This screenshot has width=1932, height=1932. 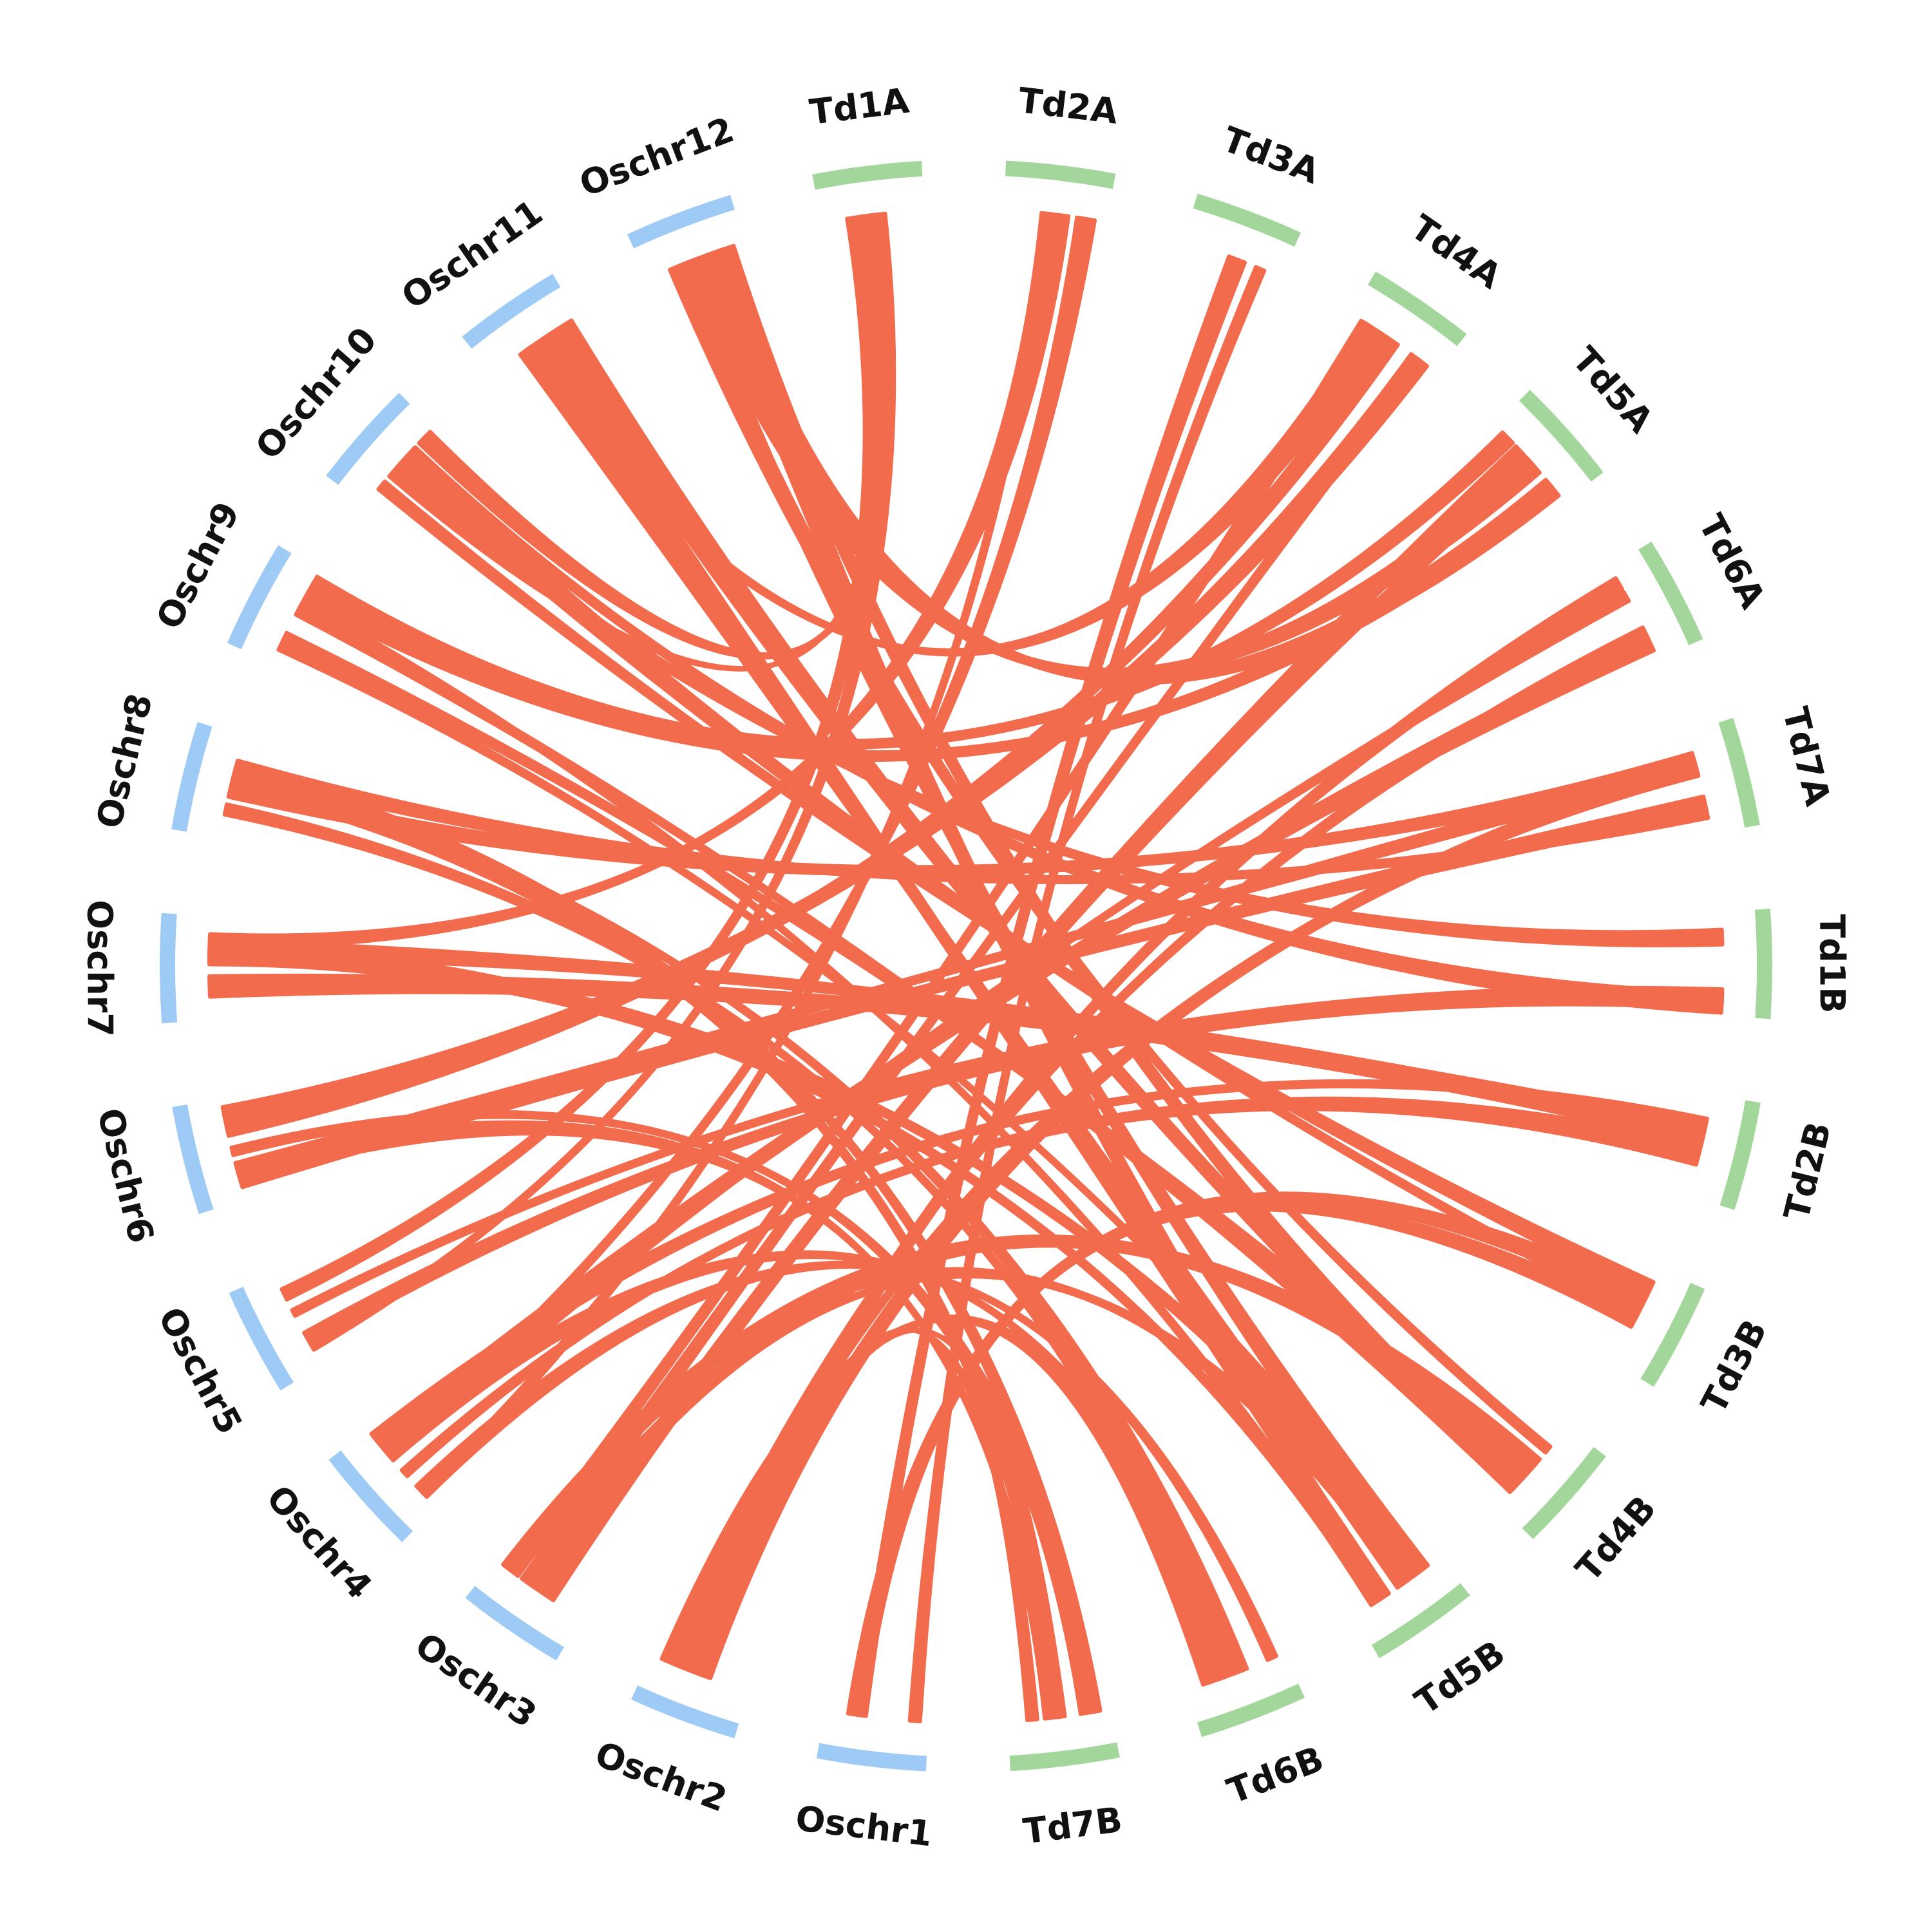 What do you see at coordinates (1455, 252) in the screenshot?
I see `chromosome-label-td4a: Td4A` at bounding box center [1455, 252].